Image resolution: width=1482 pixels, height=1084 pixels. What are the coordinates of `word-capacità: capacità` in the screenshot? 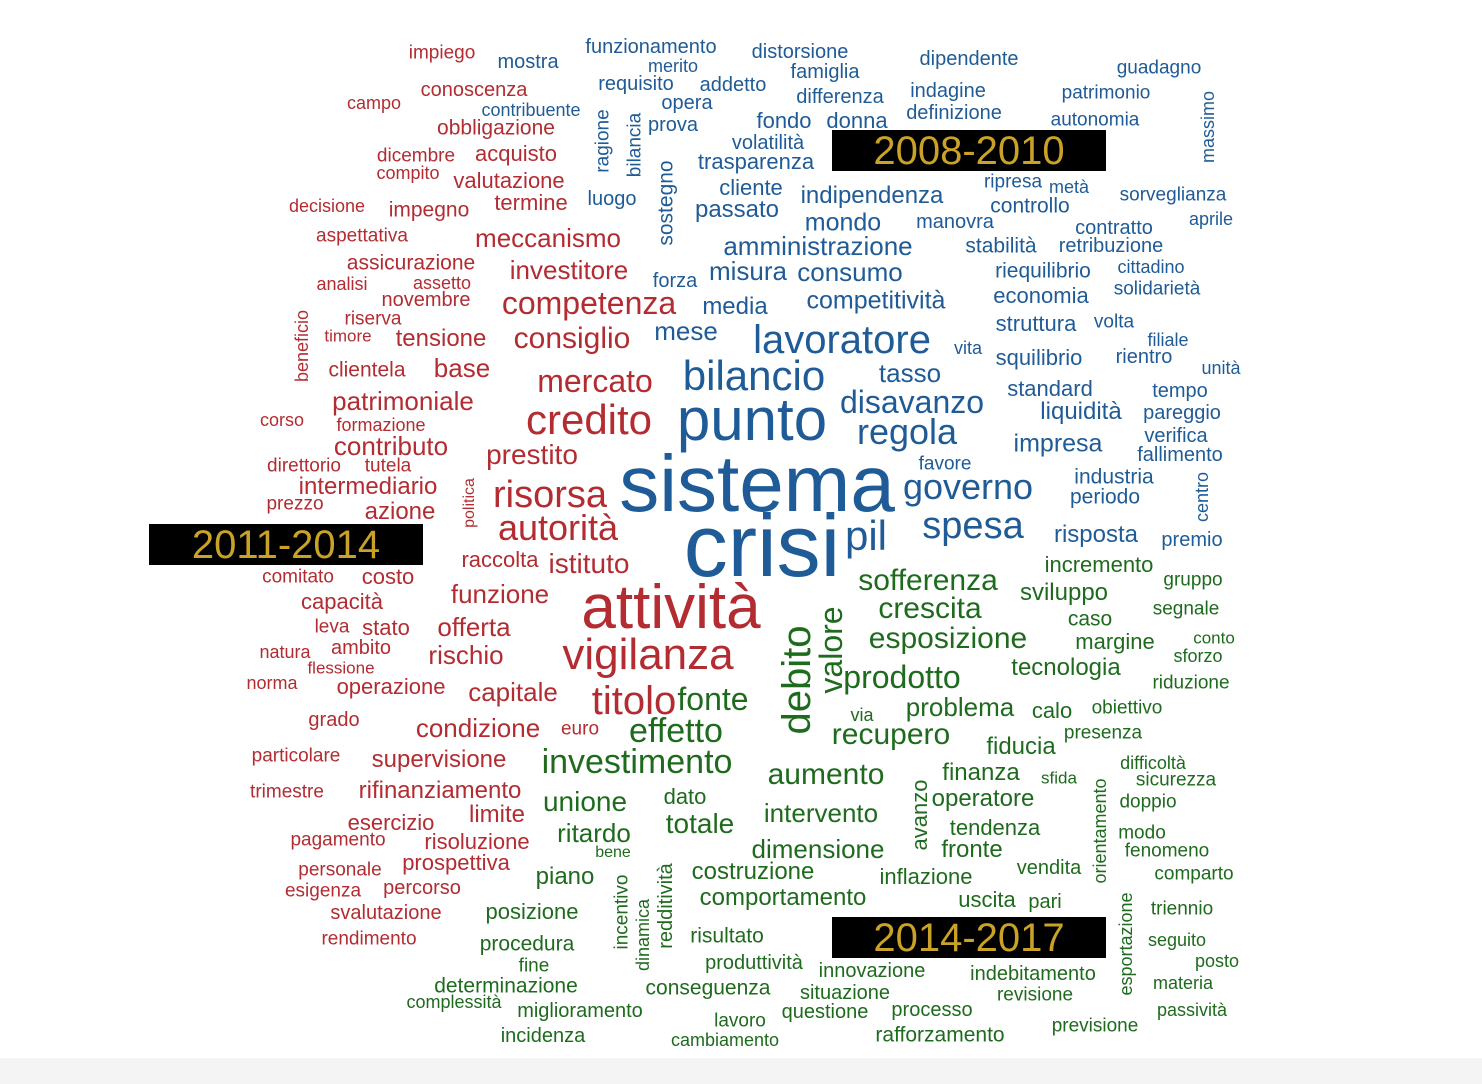 It's located at (342, 601).